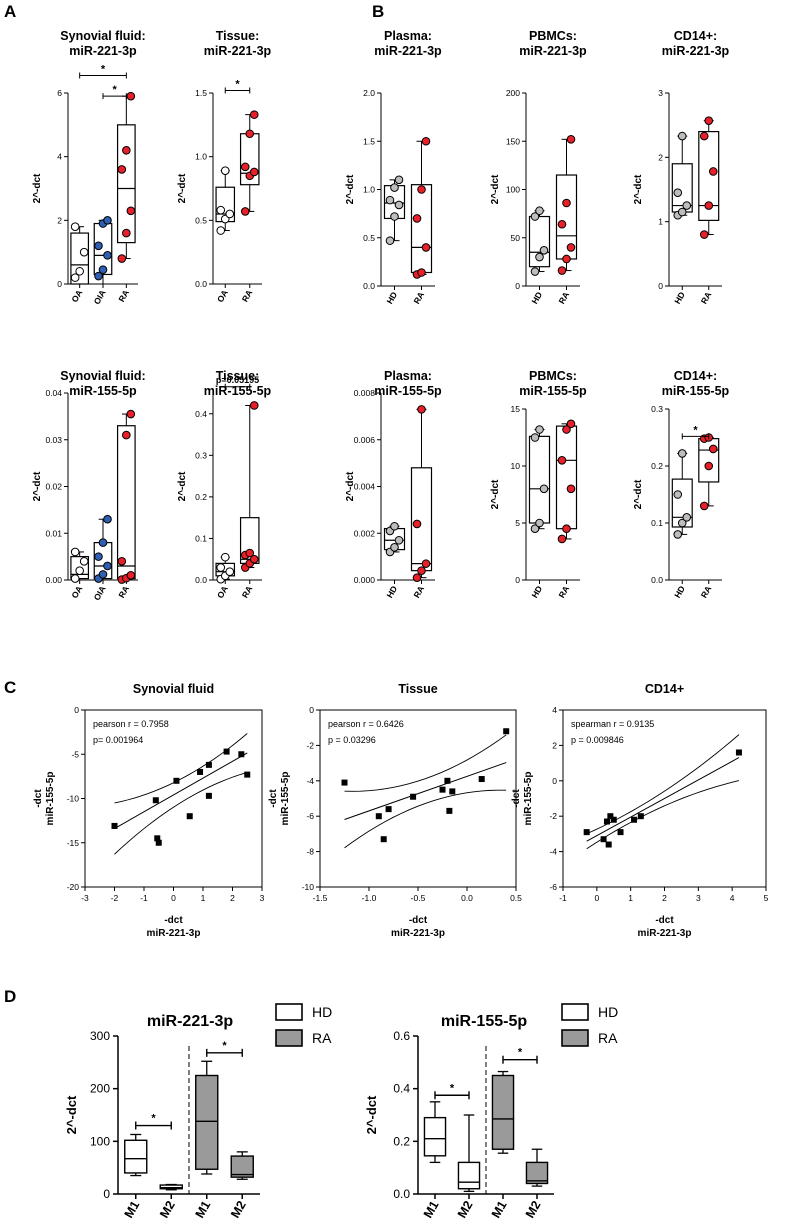 This screenshot has width=791, height=1232. What do you see at coordinates (612, 724) in the screenshot?
I see `stat-text: spearman r = 0.9135` at bounding box center [612, 724].